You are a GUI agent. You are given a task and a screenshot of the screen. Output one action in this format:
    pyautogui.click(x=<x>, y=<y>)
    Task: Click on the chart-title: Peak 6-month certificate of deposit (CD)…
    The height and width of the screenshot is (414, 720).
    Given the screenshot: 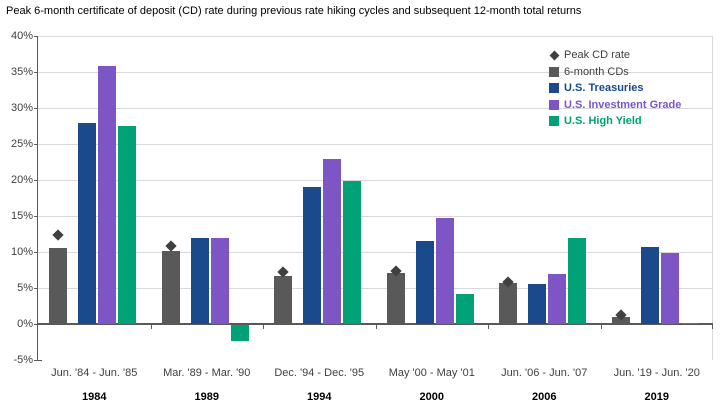 What is the action you would take?
    pyautogui.click(x=294, y=11)
    